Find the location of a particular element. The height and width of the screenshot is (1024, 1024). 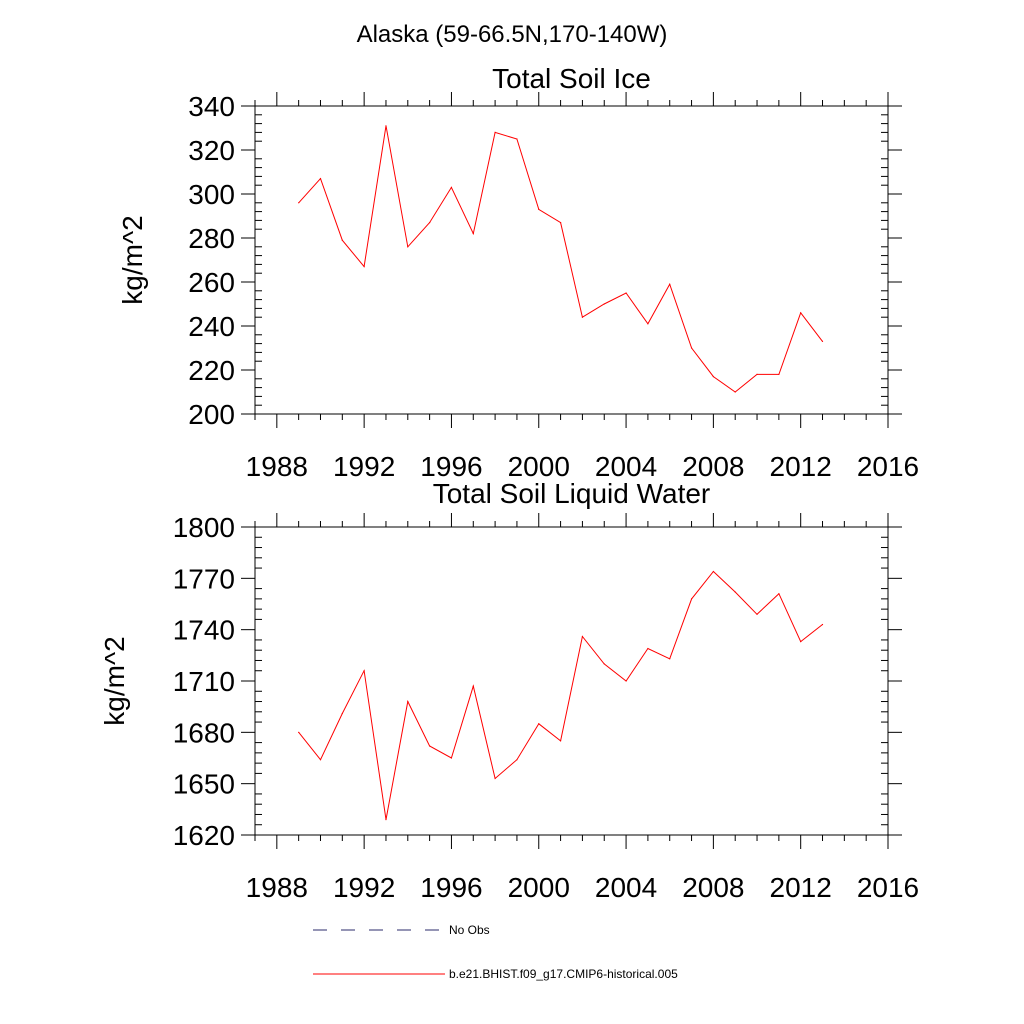

y-tick-label: 1800 is located at coordinates (204, 527).